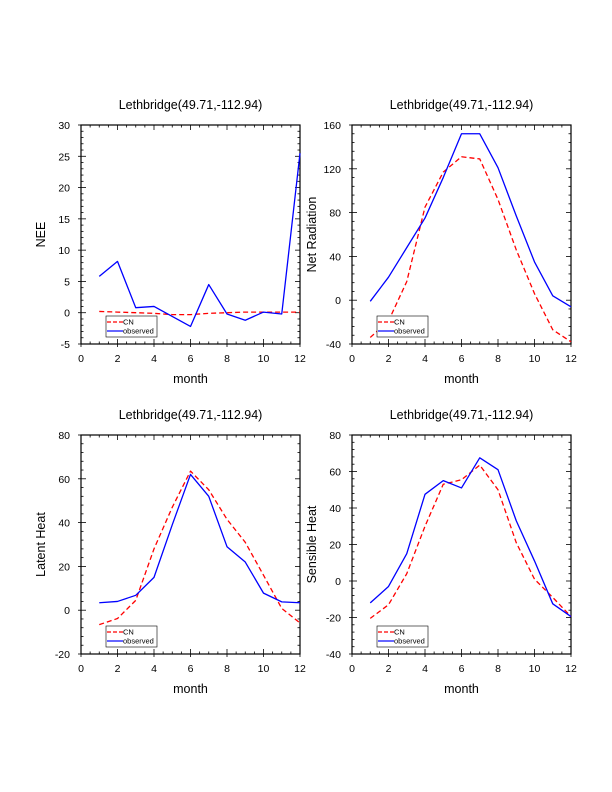 The width and height of the screenshot is (612, 792). What do you see at coordinates (64, 126) in the screenshot?
I see `y-tick-label: 30` at bounding box center [64, 126].